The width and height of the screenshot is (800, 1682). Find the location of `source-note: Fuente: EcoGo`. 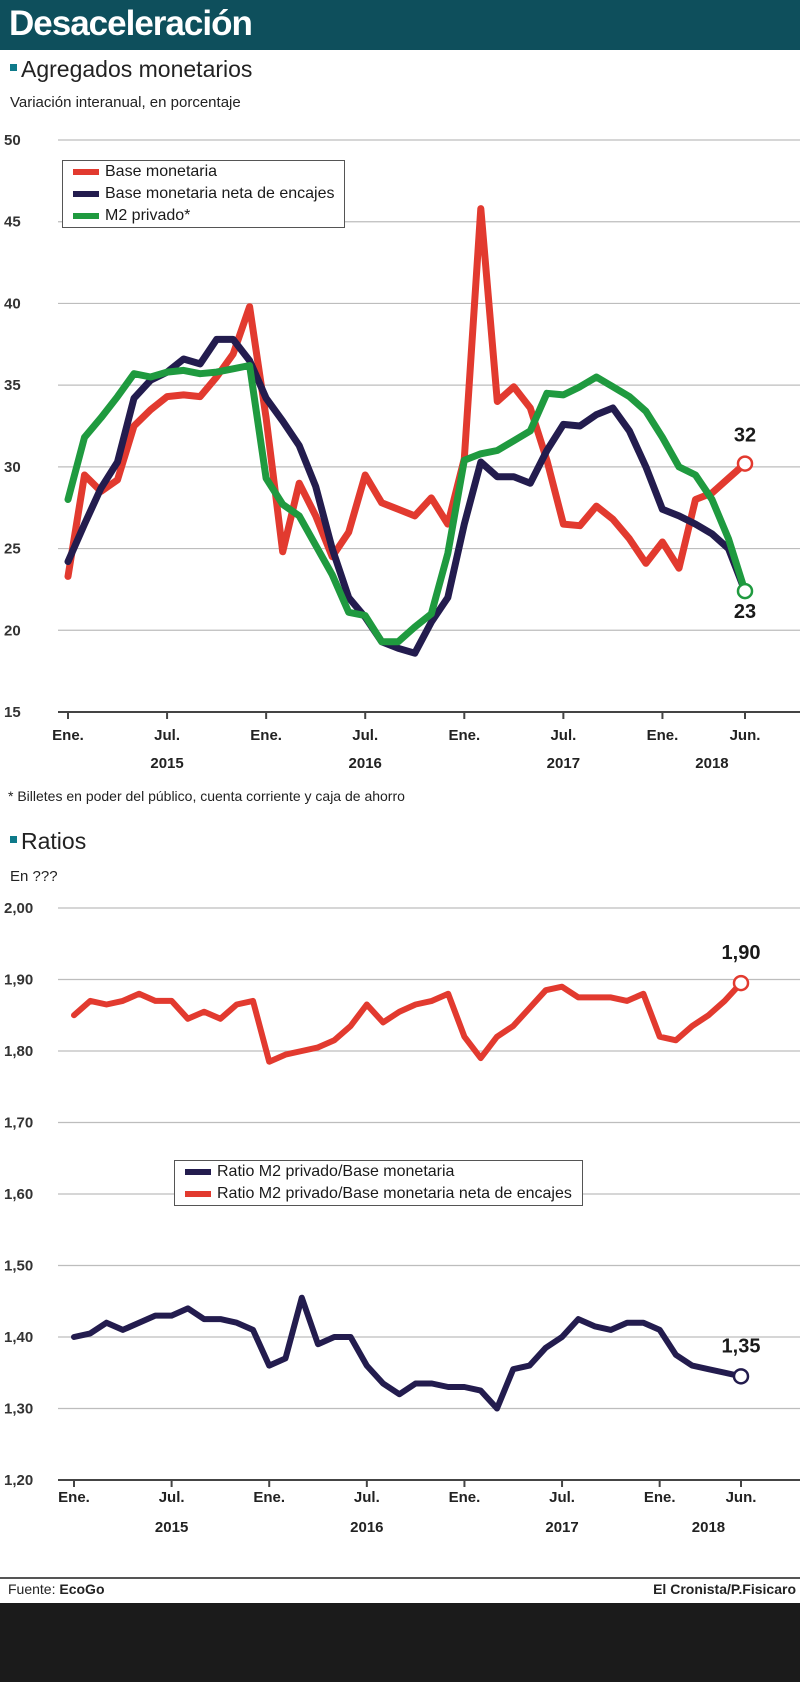

source-note: Fuente: EcoGo is located at coordinates (56, 1589).